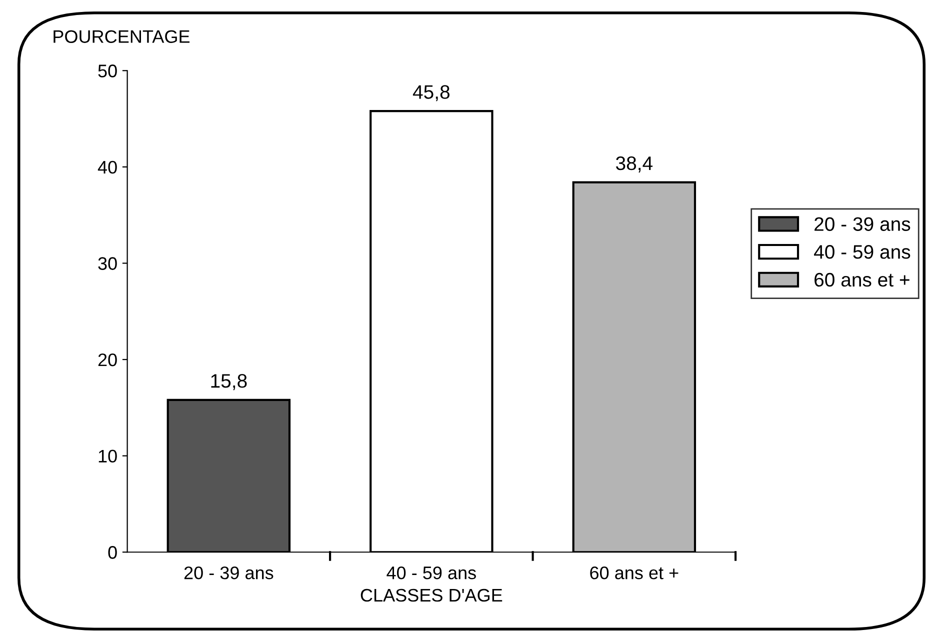 The height and width of the screenshot is (642, 943). Describe the element at coordinates (107, 359) in the screenshot. I see `y-tick-label: 20` at that location.